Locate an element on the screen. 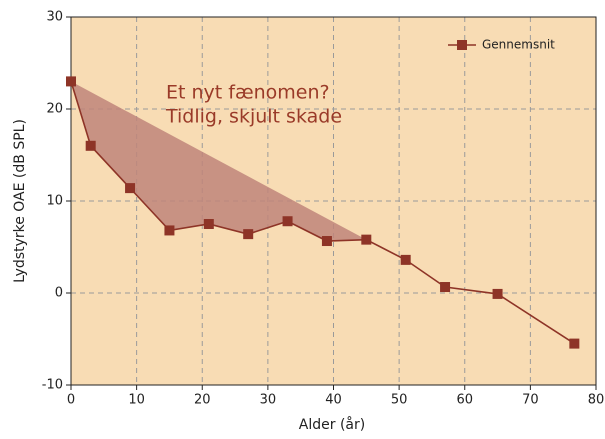 This screenshot has width=605, height=439. x-tick-label: 70 is located at coordinates (530, 400).